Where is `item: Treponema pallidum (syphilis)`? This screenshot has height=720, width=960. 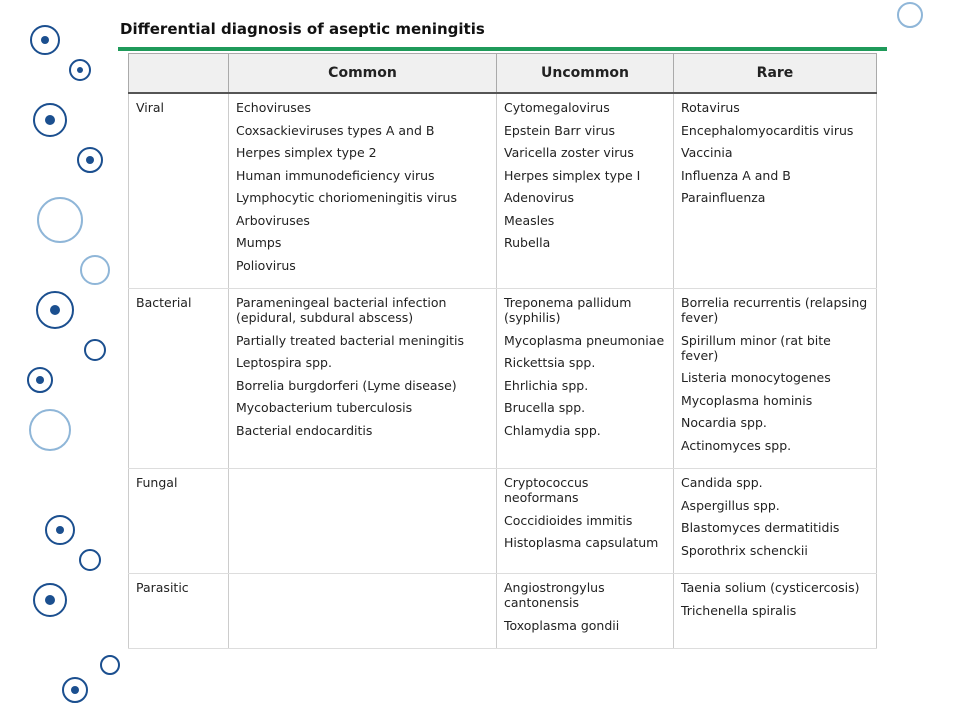
item: Treponema pallidum (syphilis) is located at coordinates (568, 310).